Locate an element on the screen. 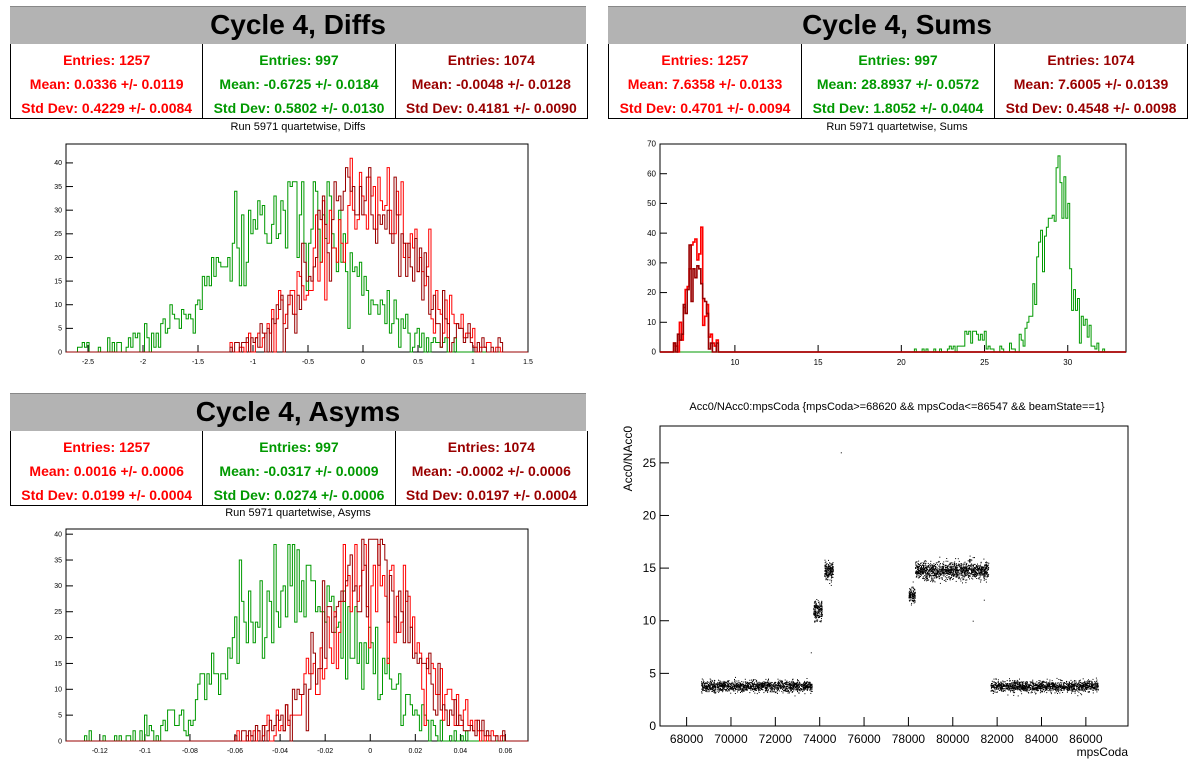 This screenshot has width=1196, height=772. x-tick-label: 84000 is located at coordinates (1042, 739).